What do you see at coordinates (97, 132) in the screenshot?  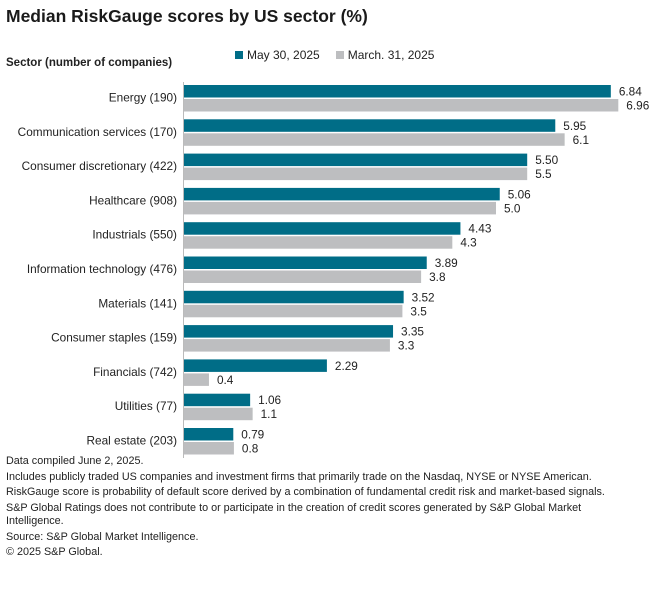 I see `category-label: Communication services (170)` at bounding box center [97, 132].